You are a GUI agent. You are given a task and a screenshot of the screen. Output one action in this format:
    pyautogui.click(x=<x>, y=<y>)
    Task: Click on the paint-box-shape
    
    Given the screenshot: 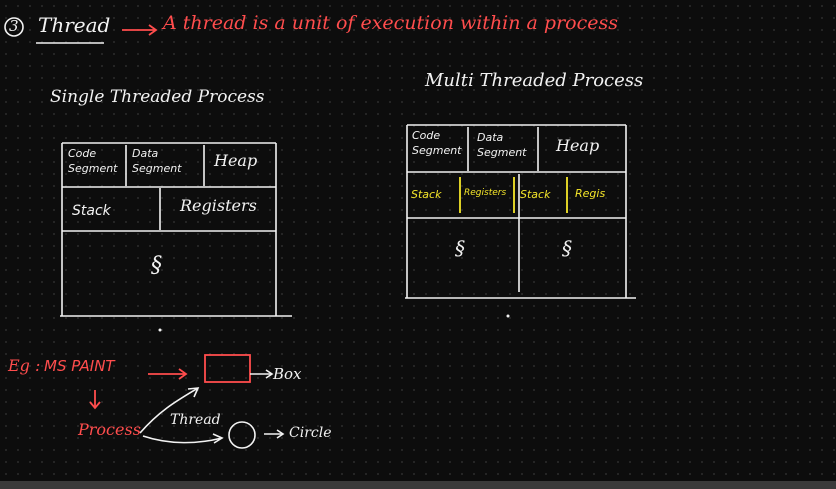 What is the action you would take?
    pyautogui.click(x=227, y=368)
    